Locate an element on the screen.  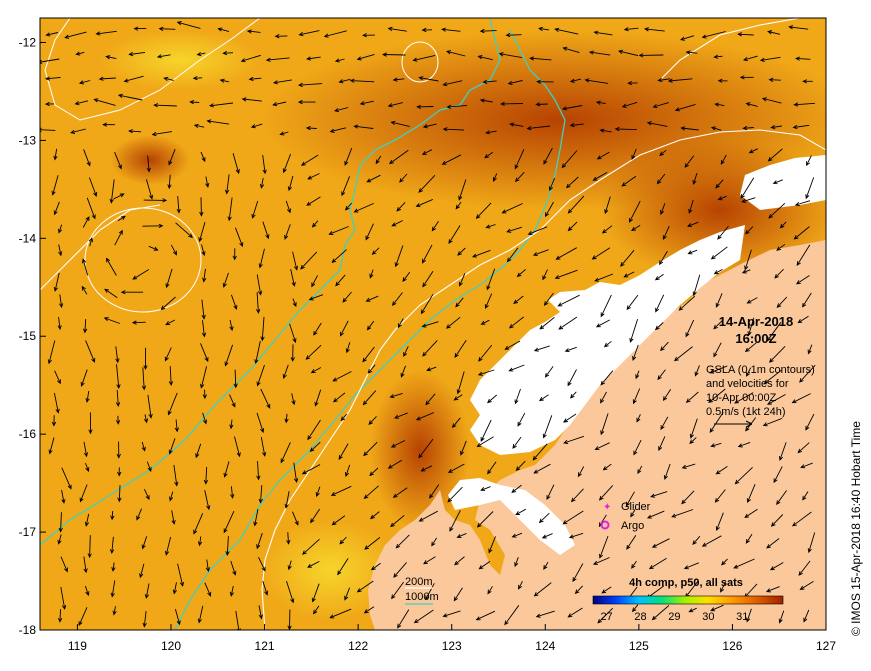
lat-tick-label: -12 is located at coordinates (28, 42).